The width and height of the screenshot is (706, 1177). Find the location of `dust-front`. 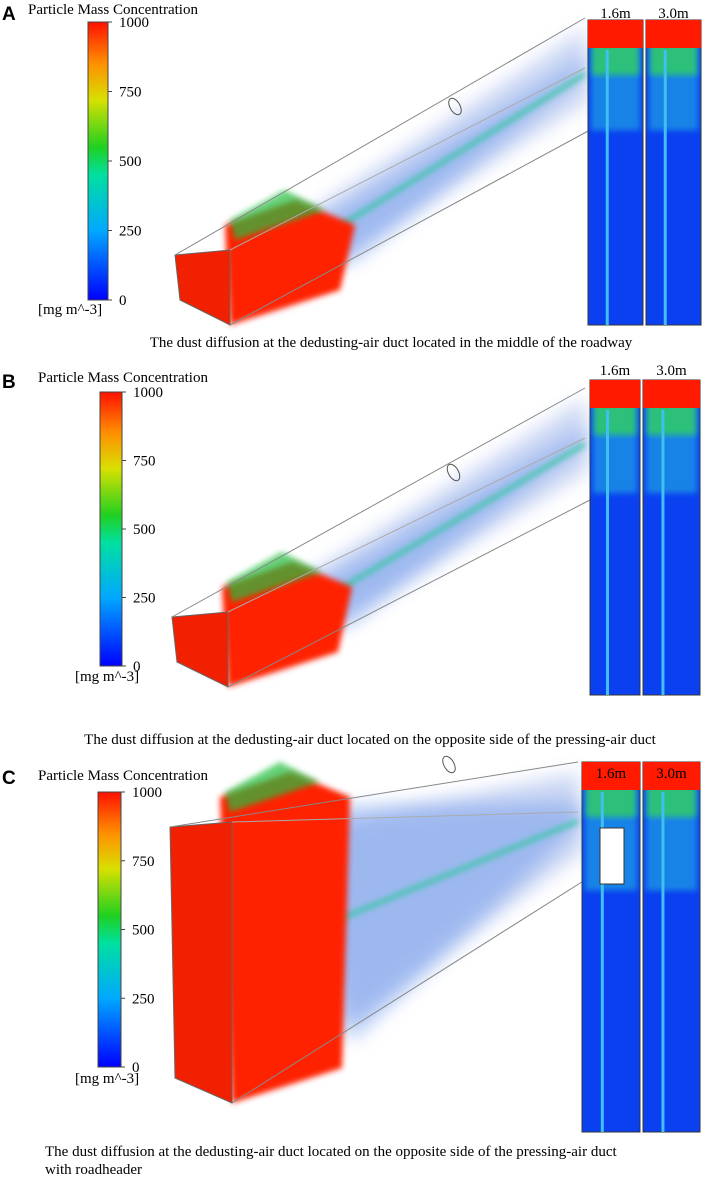

dust-front is located at coordinates (285, 937).